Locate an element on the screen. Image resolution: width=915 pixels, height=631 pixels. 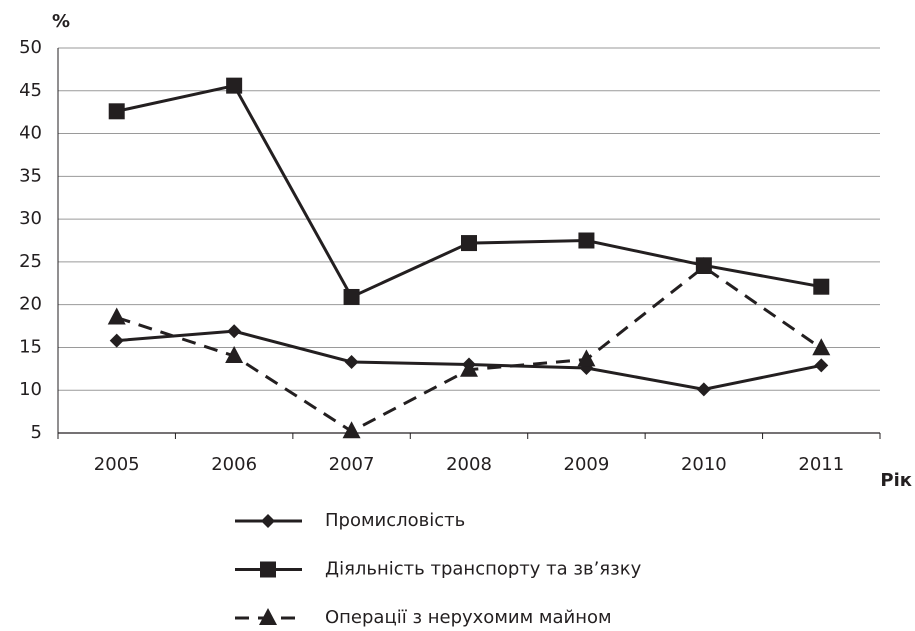
y-tick-label: 25 is located at coordinates (30, 261).